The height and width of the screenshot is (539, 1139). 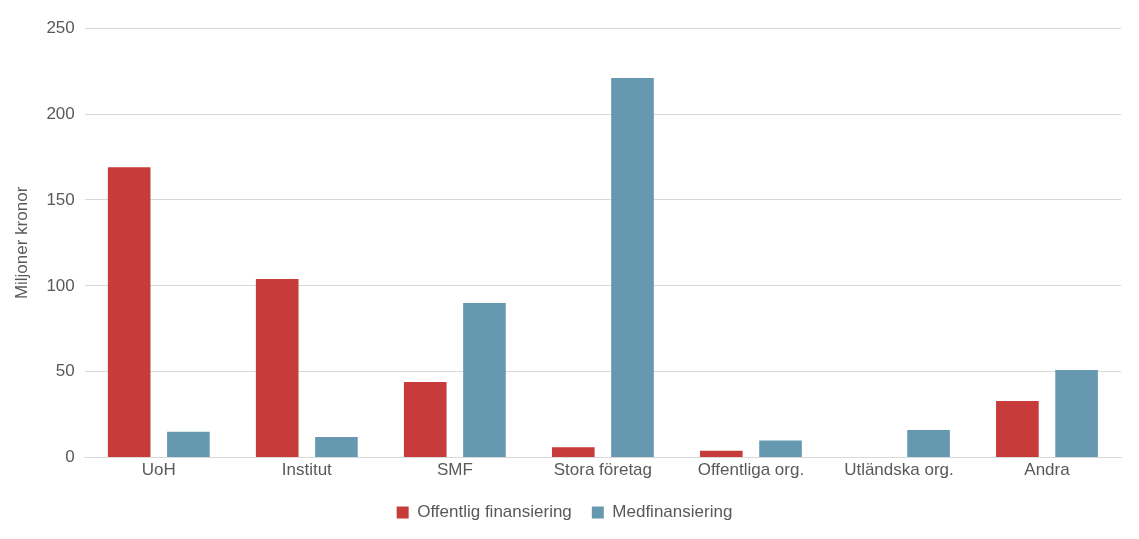 What do you see at coordinates (454, 470) in the screenshot?
I see `x-tick-label: SMF` at bounding box center [454, 470].